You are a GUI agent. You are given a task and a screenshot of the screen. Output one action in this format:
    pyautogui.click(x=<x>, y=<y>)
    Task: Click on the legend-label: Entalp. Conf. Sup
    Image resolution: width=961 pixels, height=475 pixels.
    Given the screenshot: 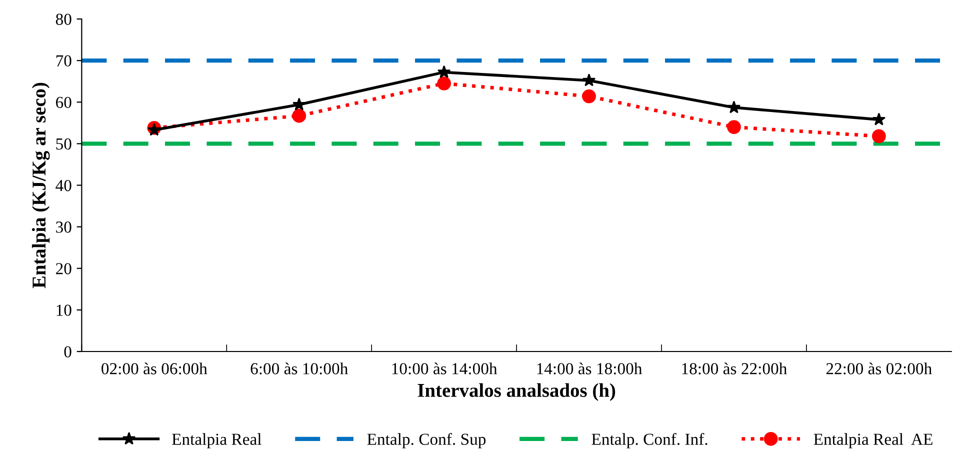 What is the action you would take?
    pyautogui.click(x=426, y=440)
    